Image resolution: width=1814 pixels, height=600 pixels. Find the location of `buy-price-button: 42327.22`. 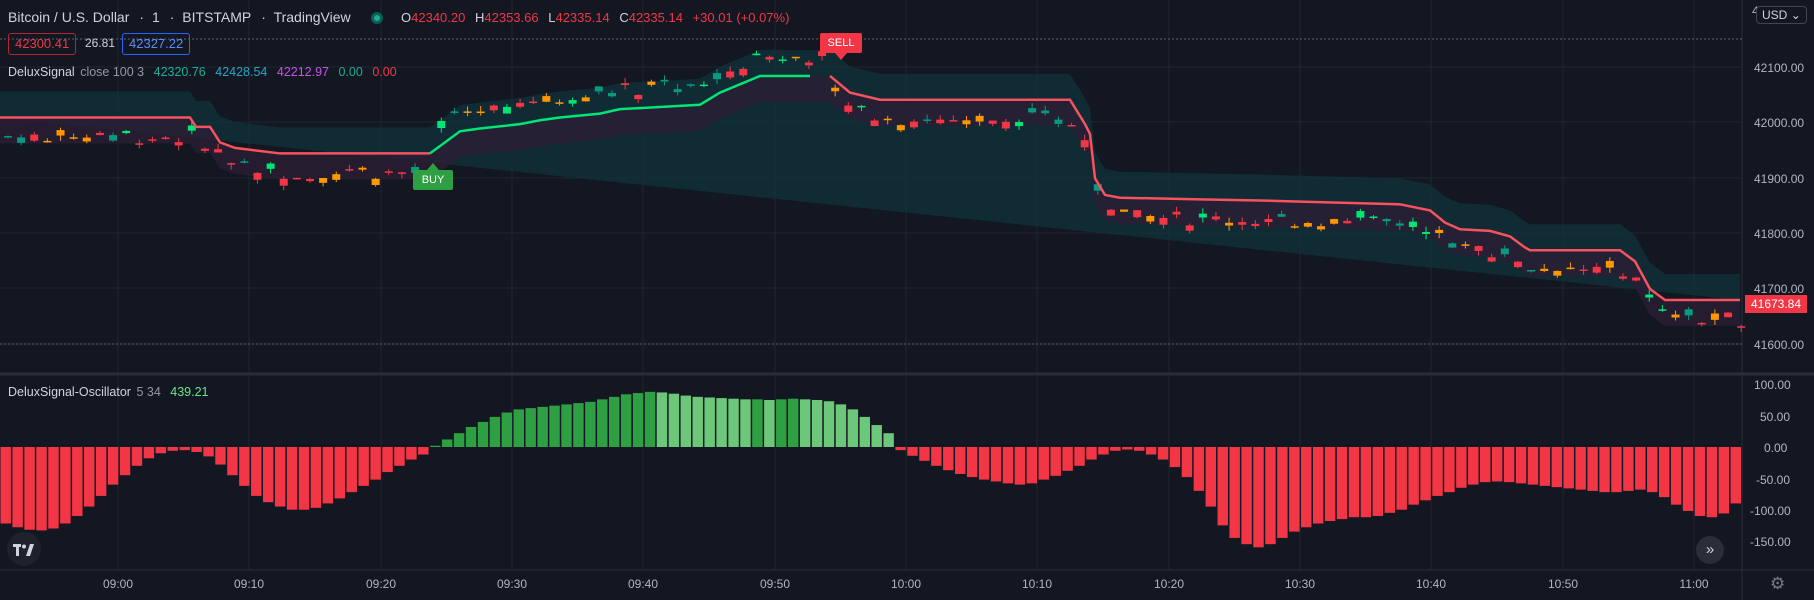

buy-price-button: 42327.22 is located at coordinates (156, 44).